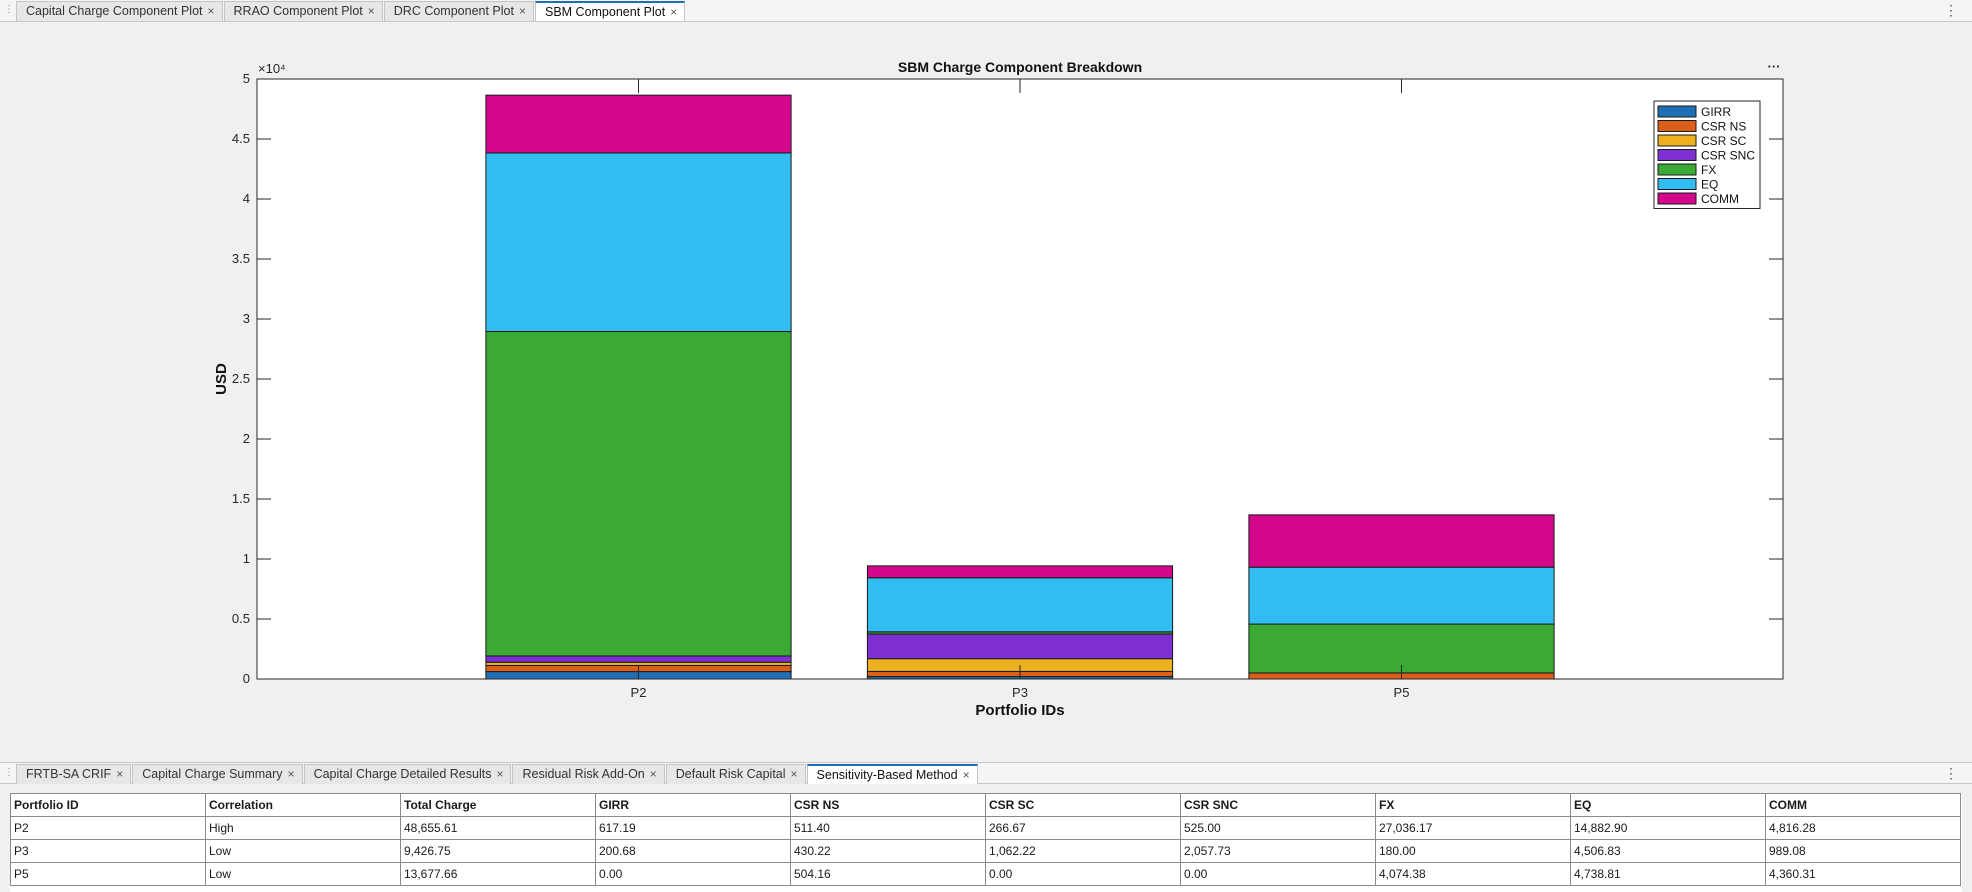  Describe the element at coordinates (888, 828) in the screenshot. I see `table-cell: 511.40` at that location.